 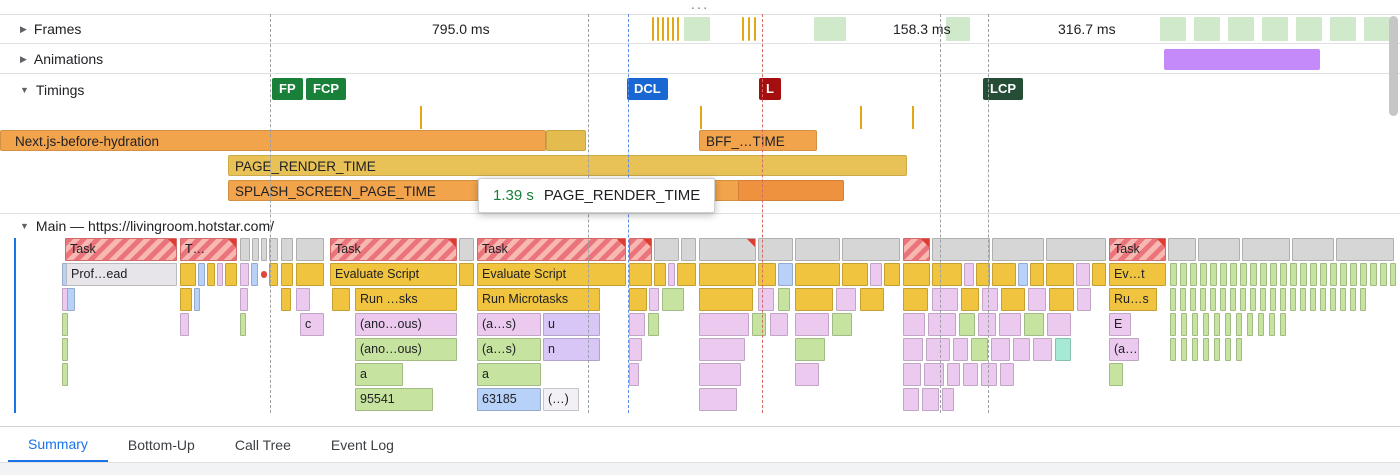 What do you see at coordinates (312, 324) in the screenshot?
I see `flame-block-c: c` at bounding box center [312, 324].